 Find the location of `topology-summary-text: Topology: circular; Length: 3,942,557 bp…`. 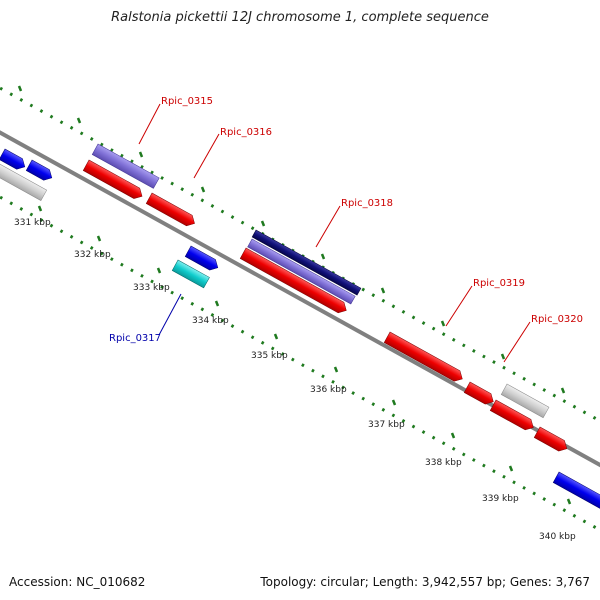

topology-summary-text: Topology: circular; Length: 3,942,557 bp… is located at coordinates (425, 582).